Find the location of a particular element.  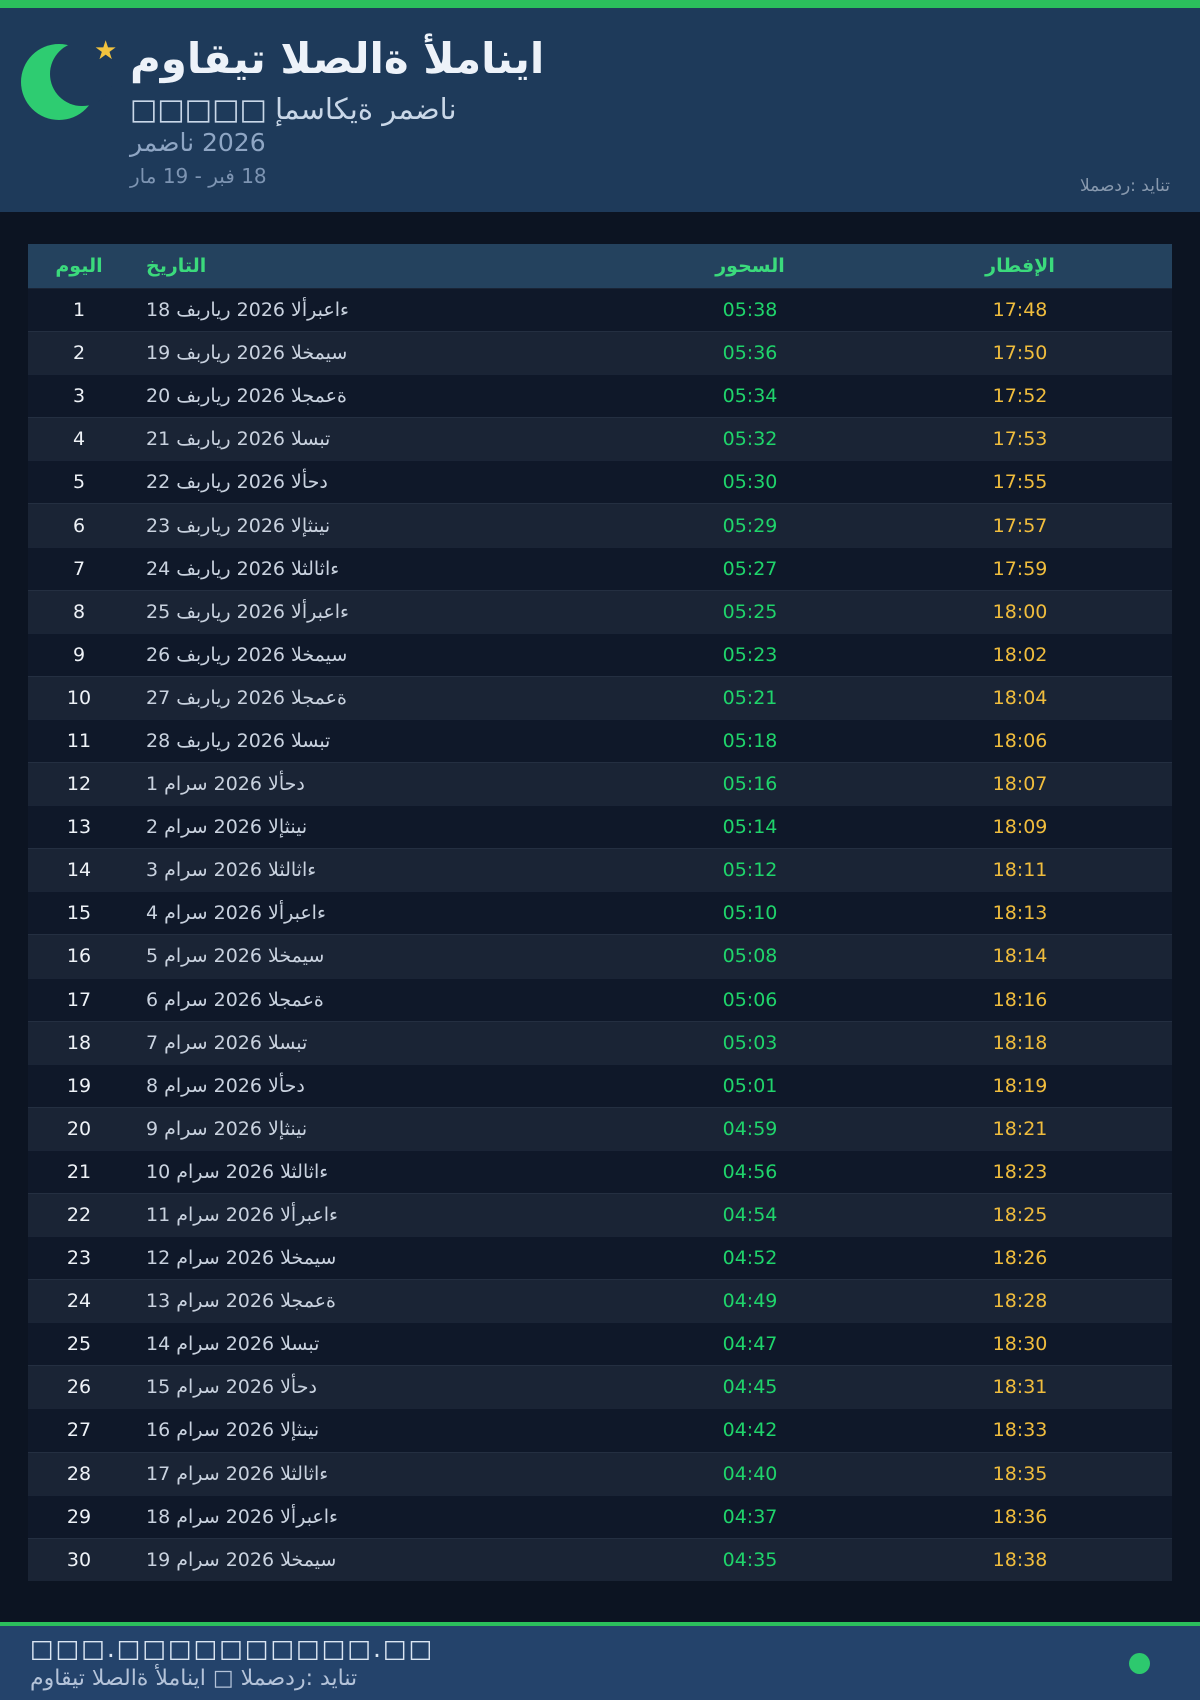

iftar-time: 18:23 is located at coordinates (1020, 1171).